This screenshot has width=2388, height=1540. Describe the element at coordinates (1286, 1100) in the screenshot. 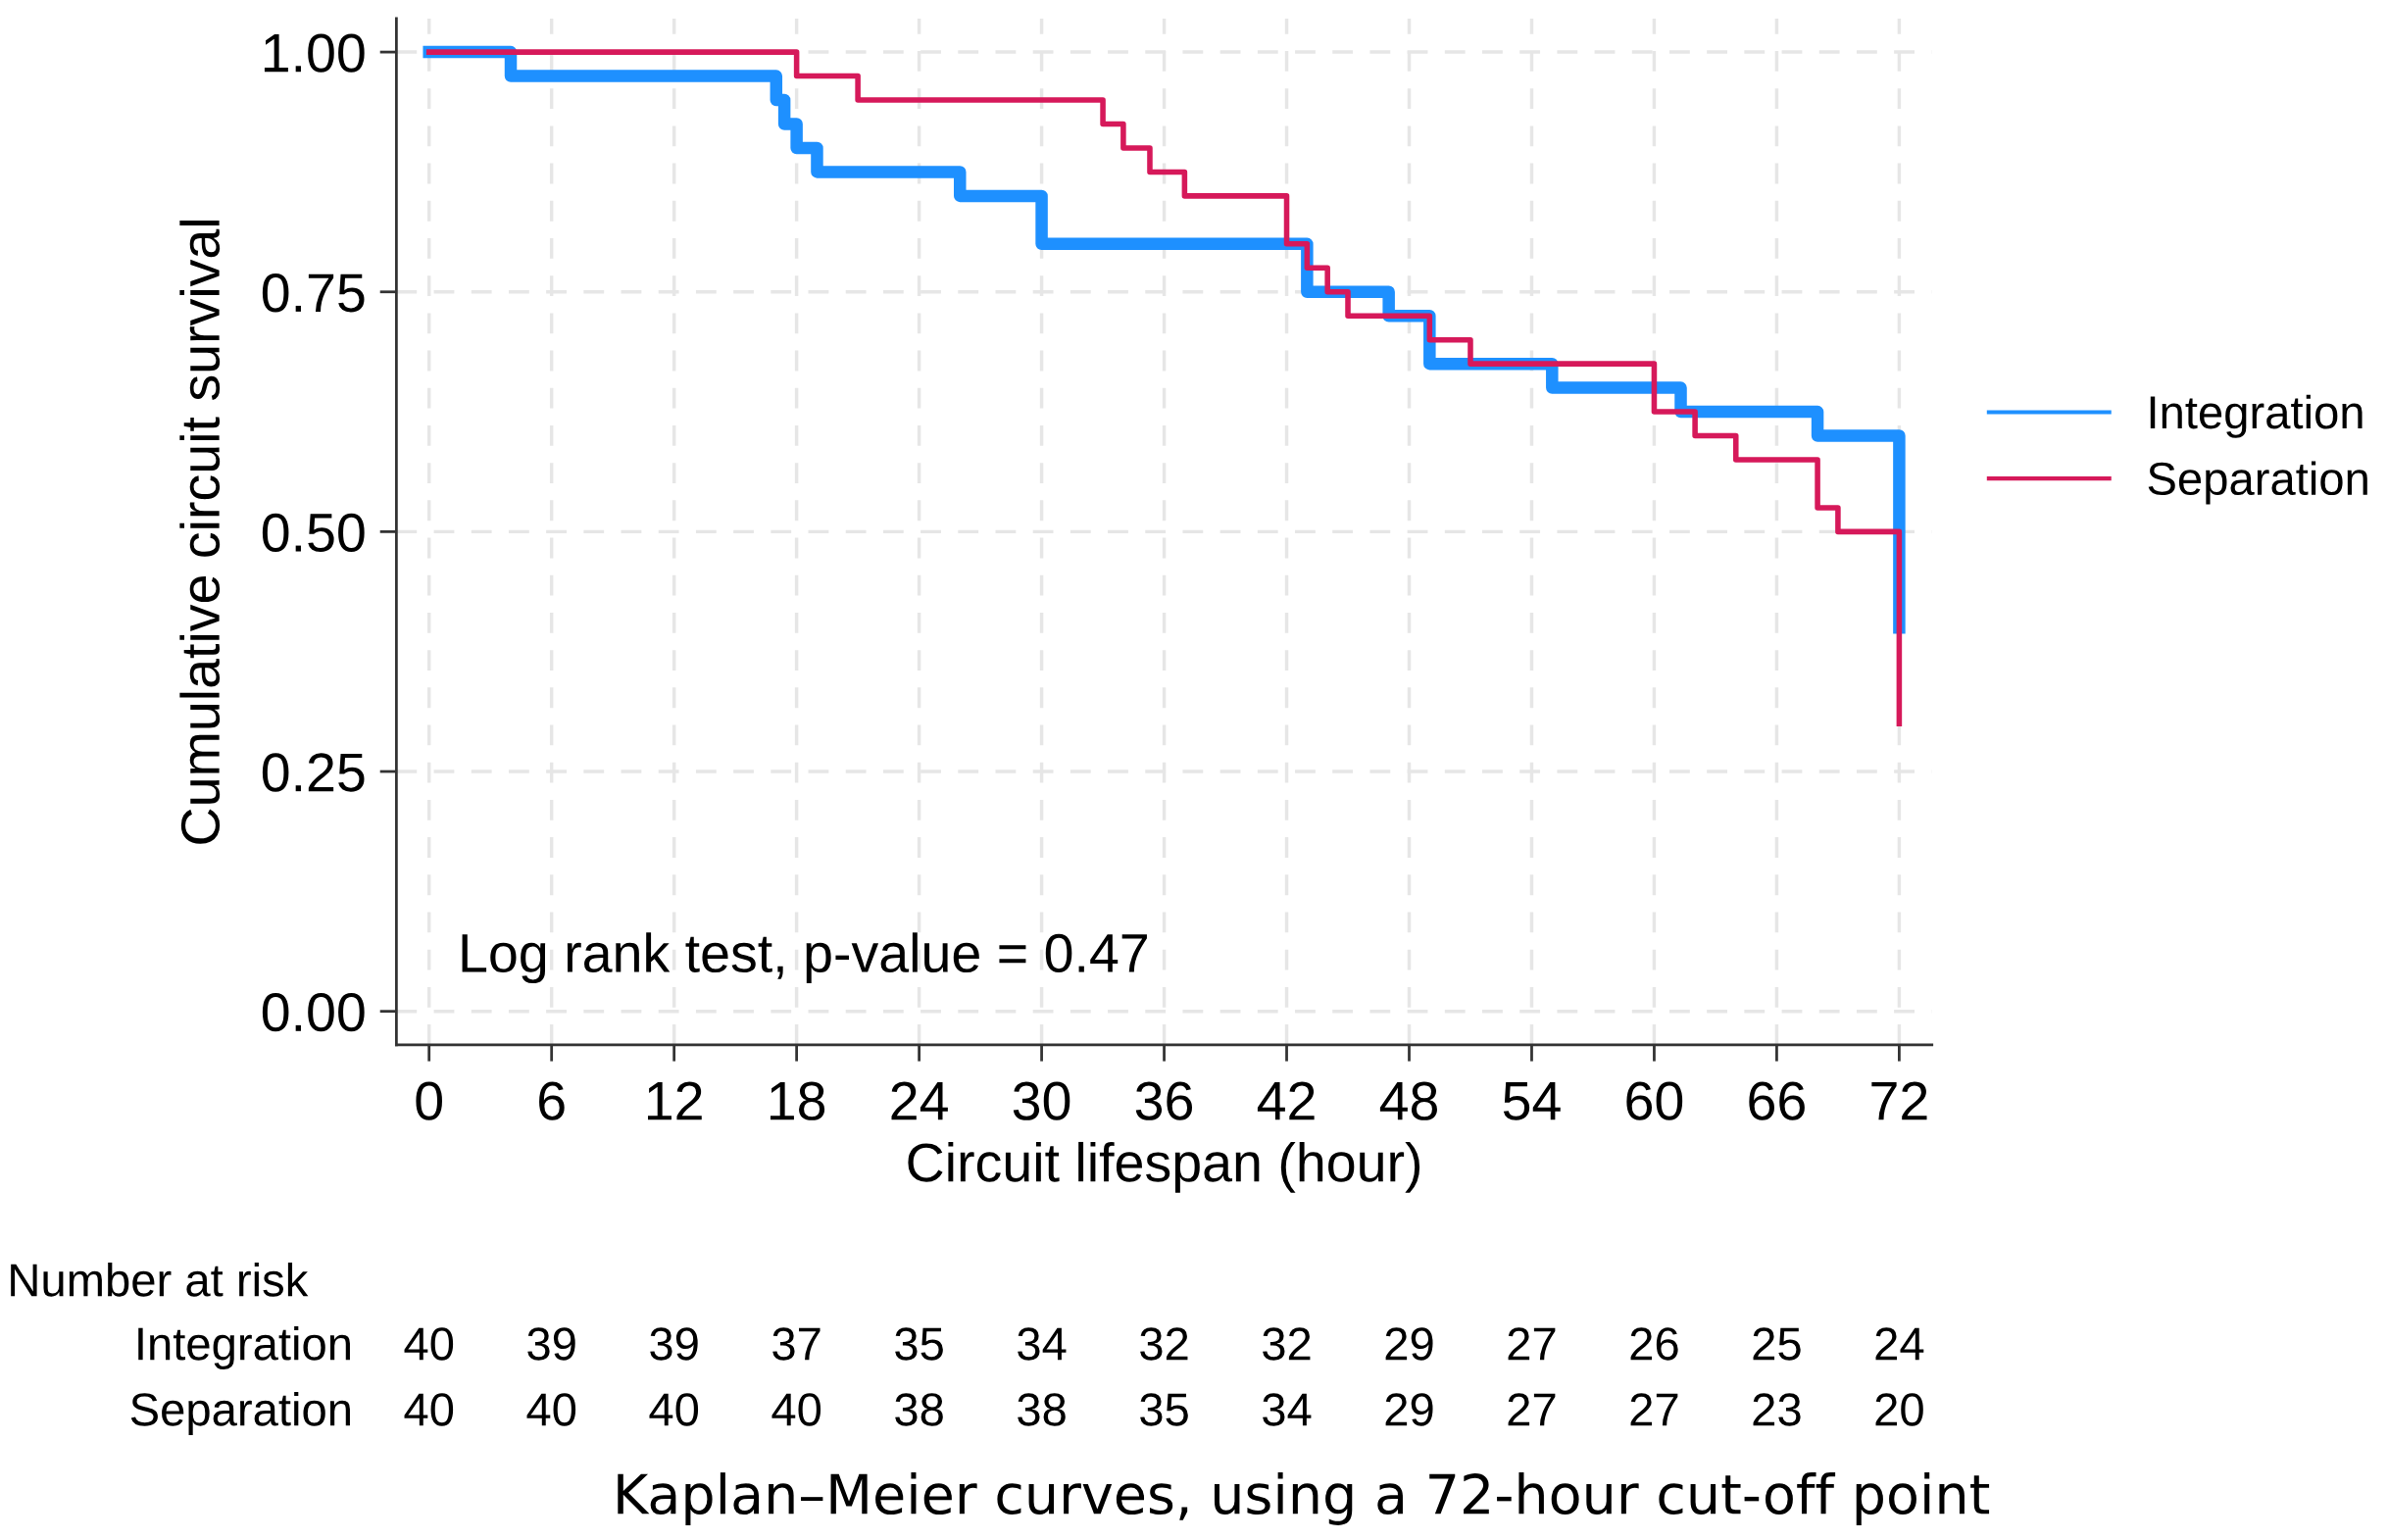

I see `x-tick-label: 42` at that location.